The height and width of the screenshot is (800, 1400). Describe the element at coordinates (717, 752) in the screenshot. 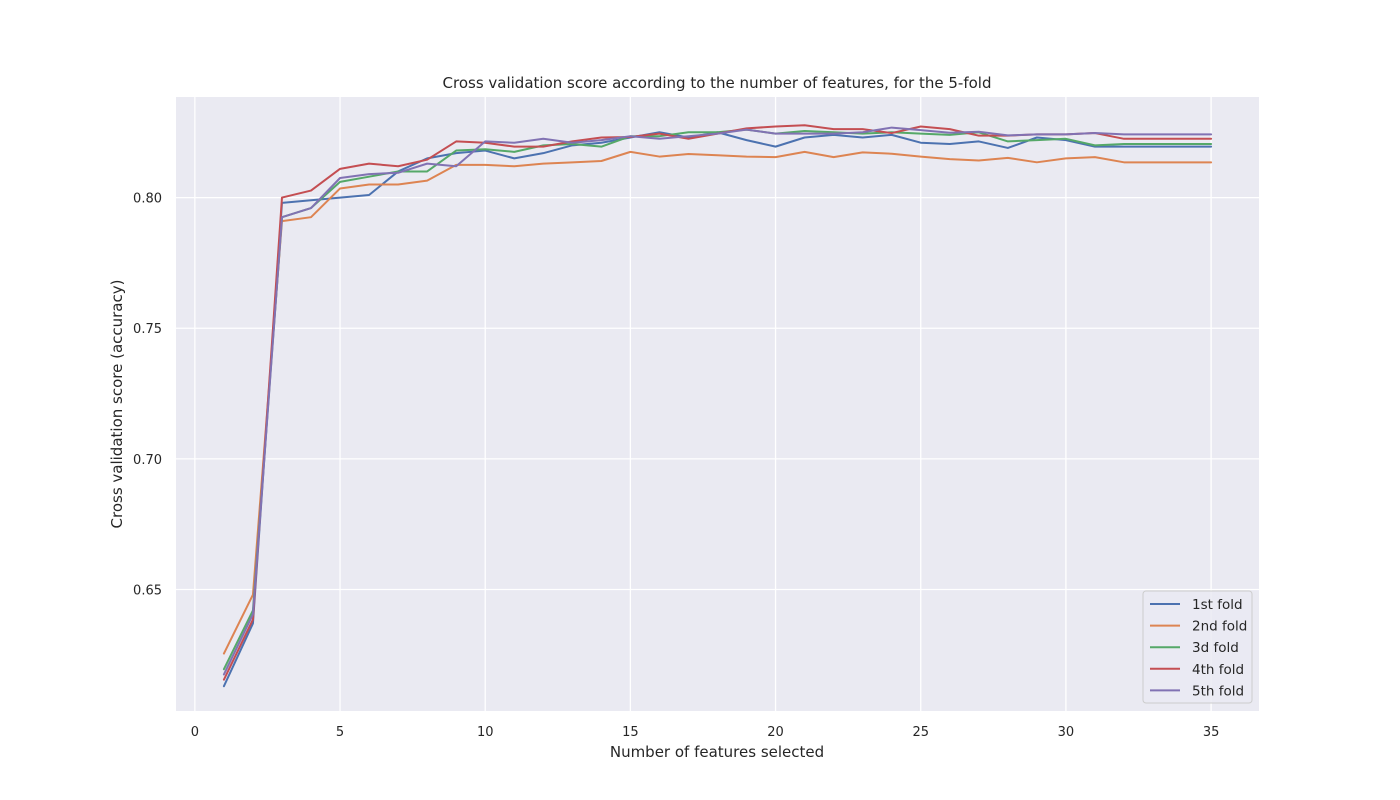

I see `x-axis-label: Number of features selected` at that location.